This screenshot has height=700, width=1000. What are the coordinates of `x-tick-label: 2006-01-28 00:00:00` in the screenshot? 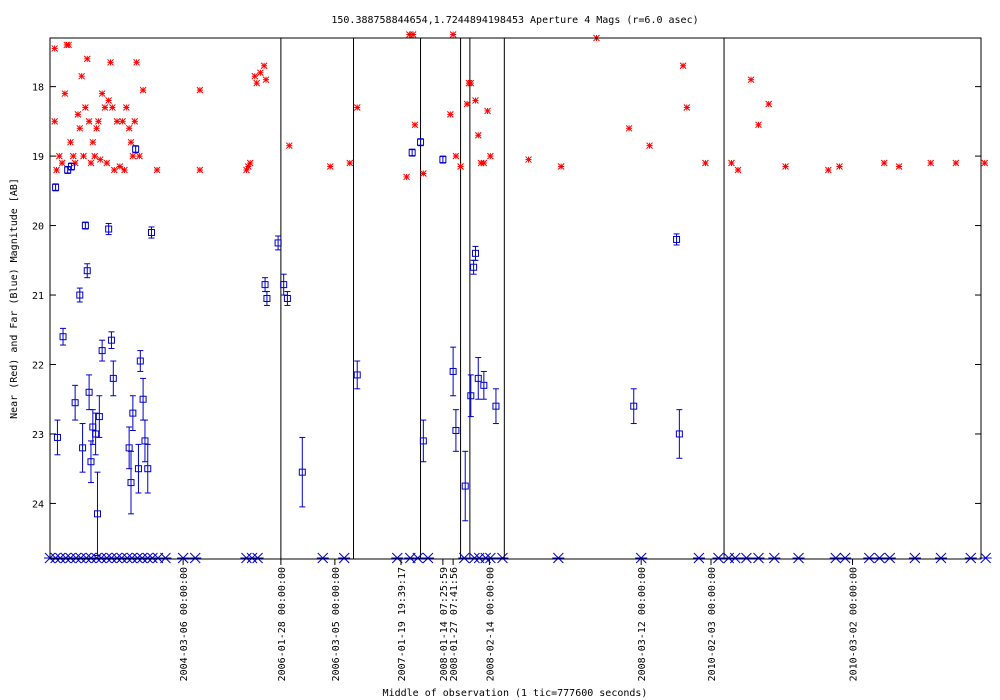 It's located at (282, 624).